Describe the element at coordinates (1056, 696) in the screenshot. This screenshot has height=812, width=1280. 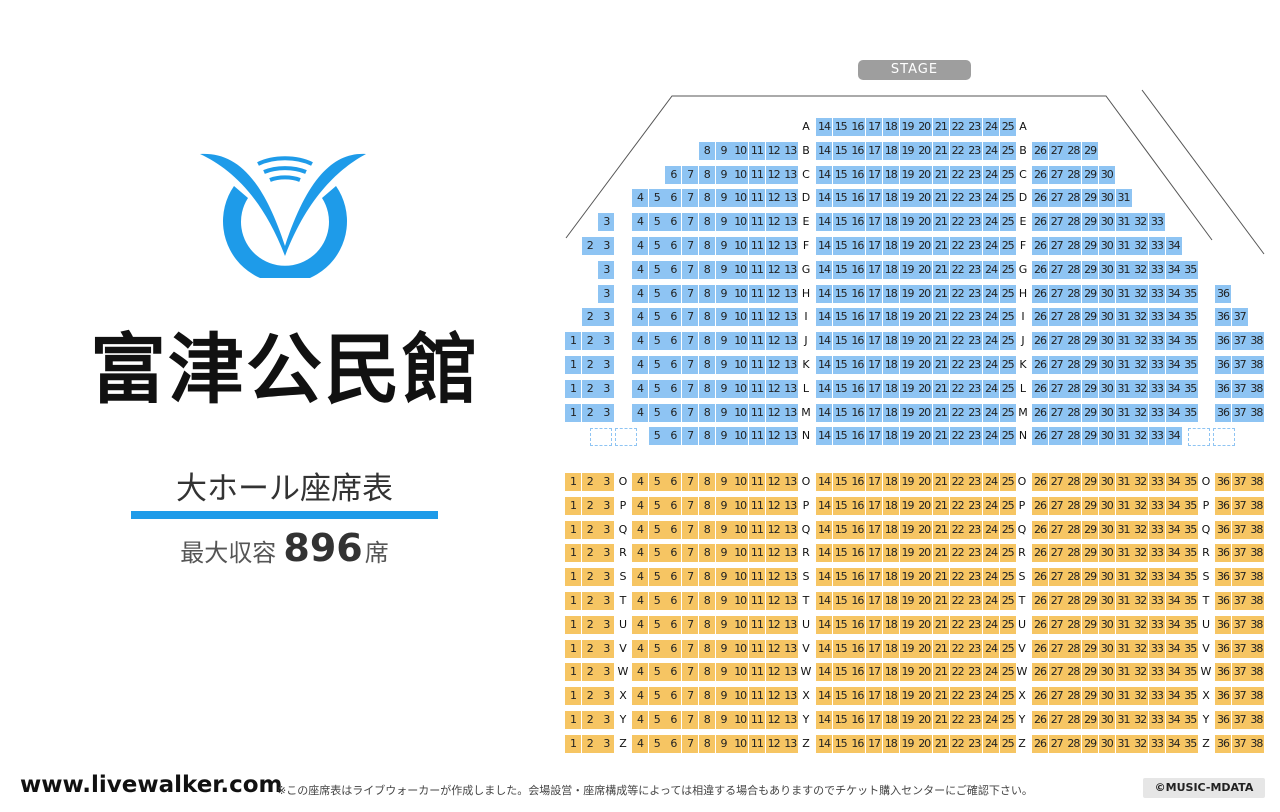
I see `seat-X-27: 27` at that location.